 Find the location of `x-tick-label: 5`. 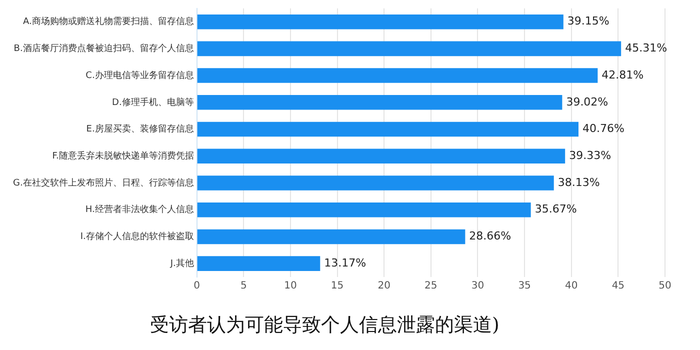

x-tick-label: 5 is located at coordinates (243, 286).